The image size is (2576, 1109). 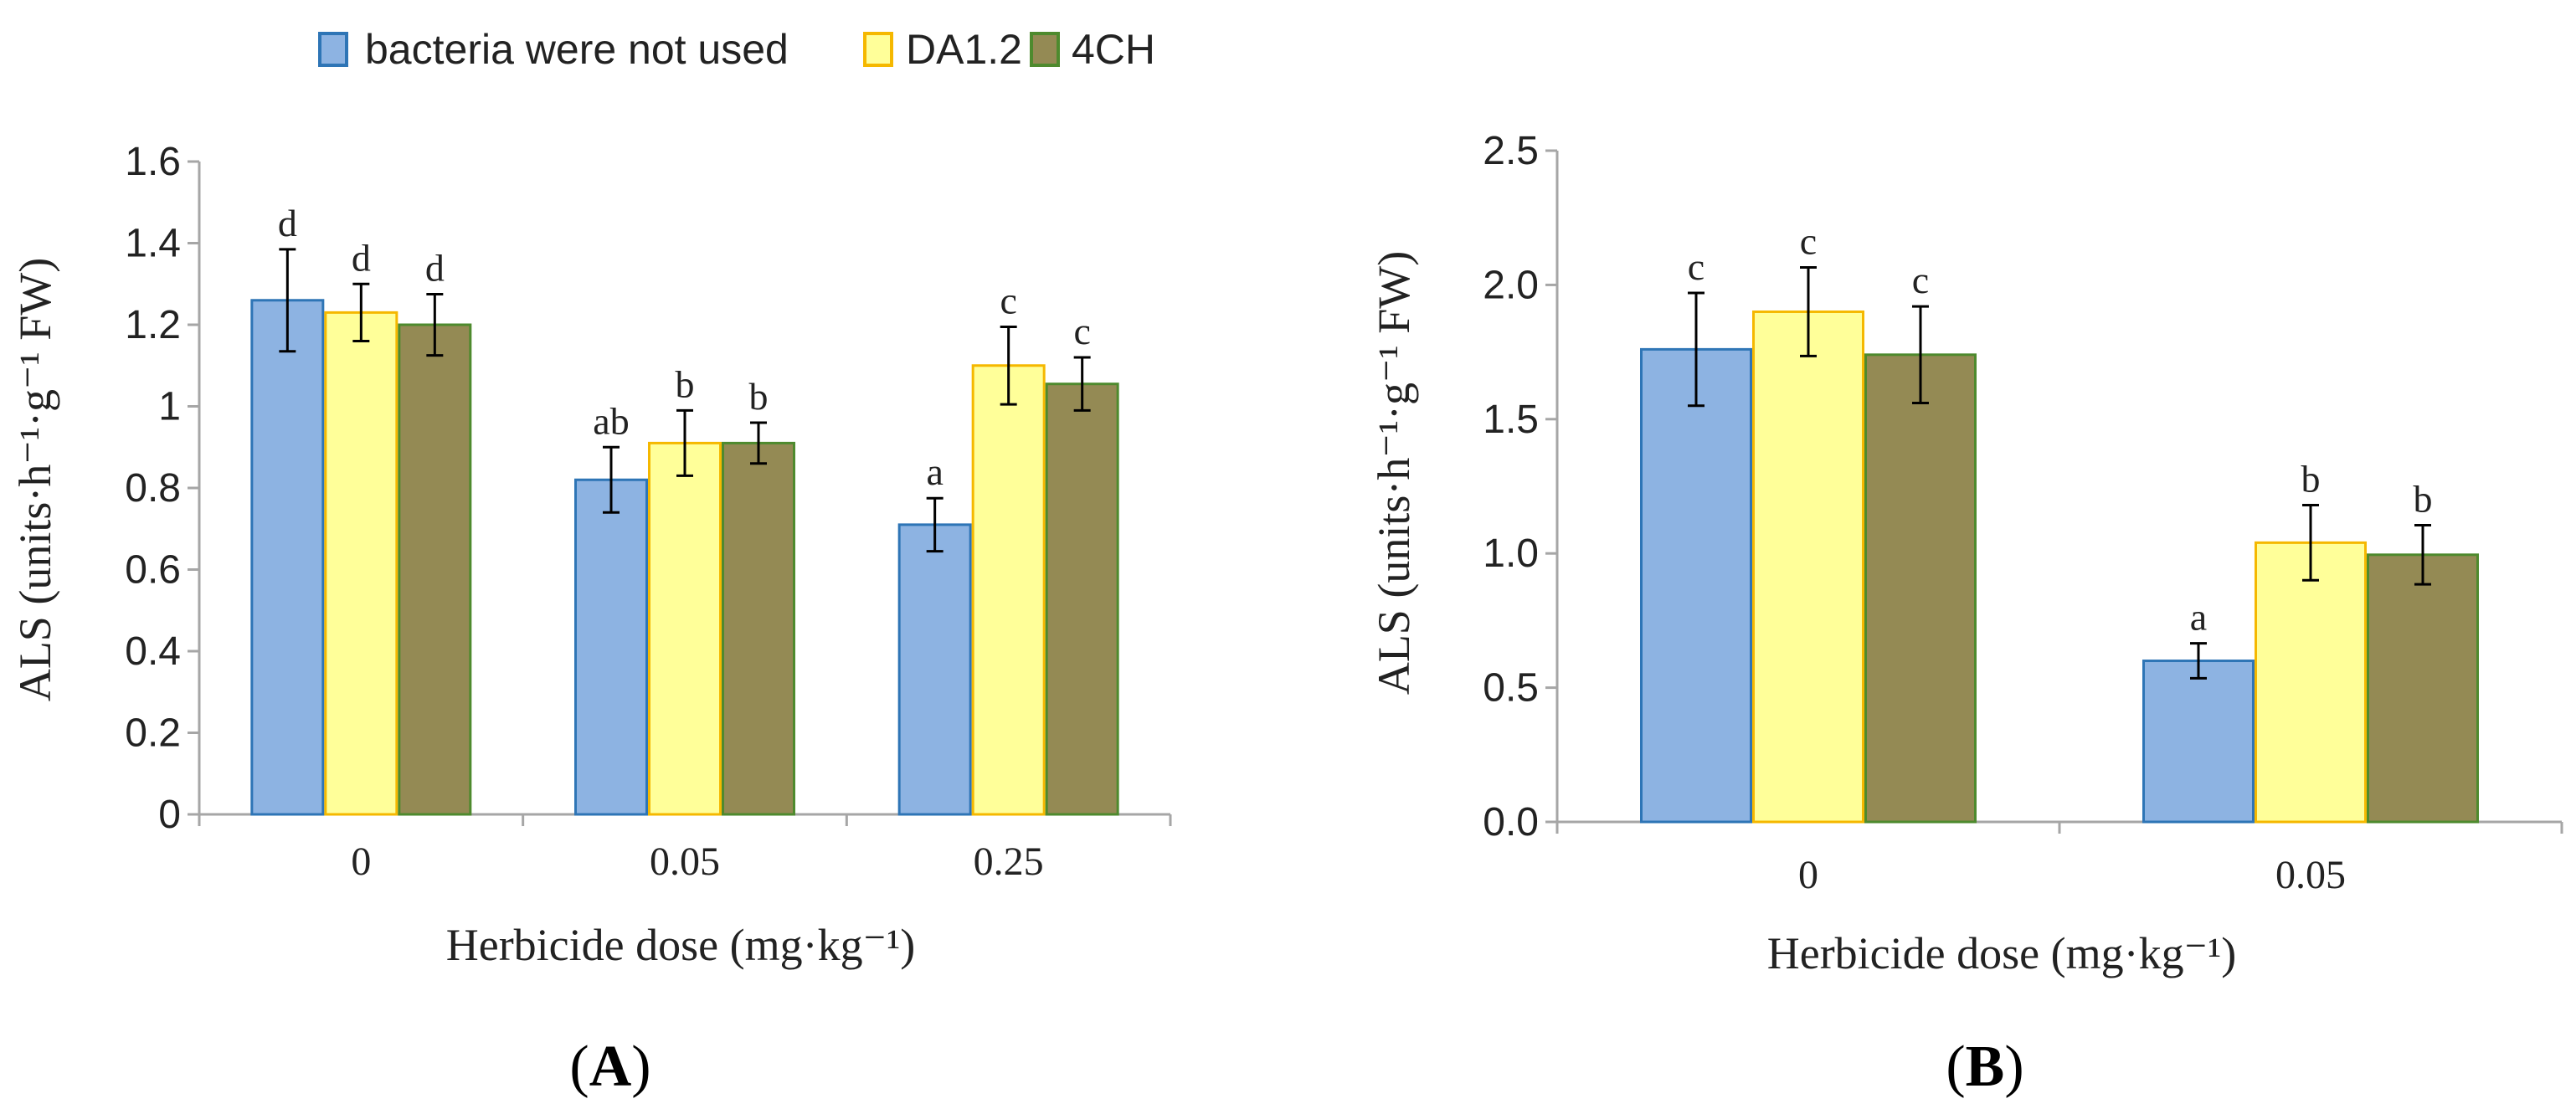 I want to click on panel-a-y-tick-label: 1.2, so click(x=153, y=325).